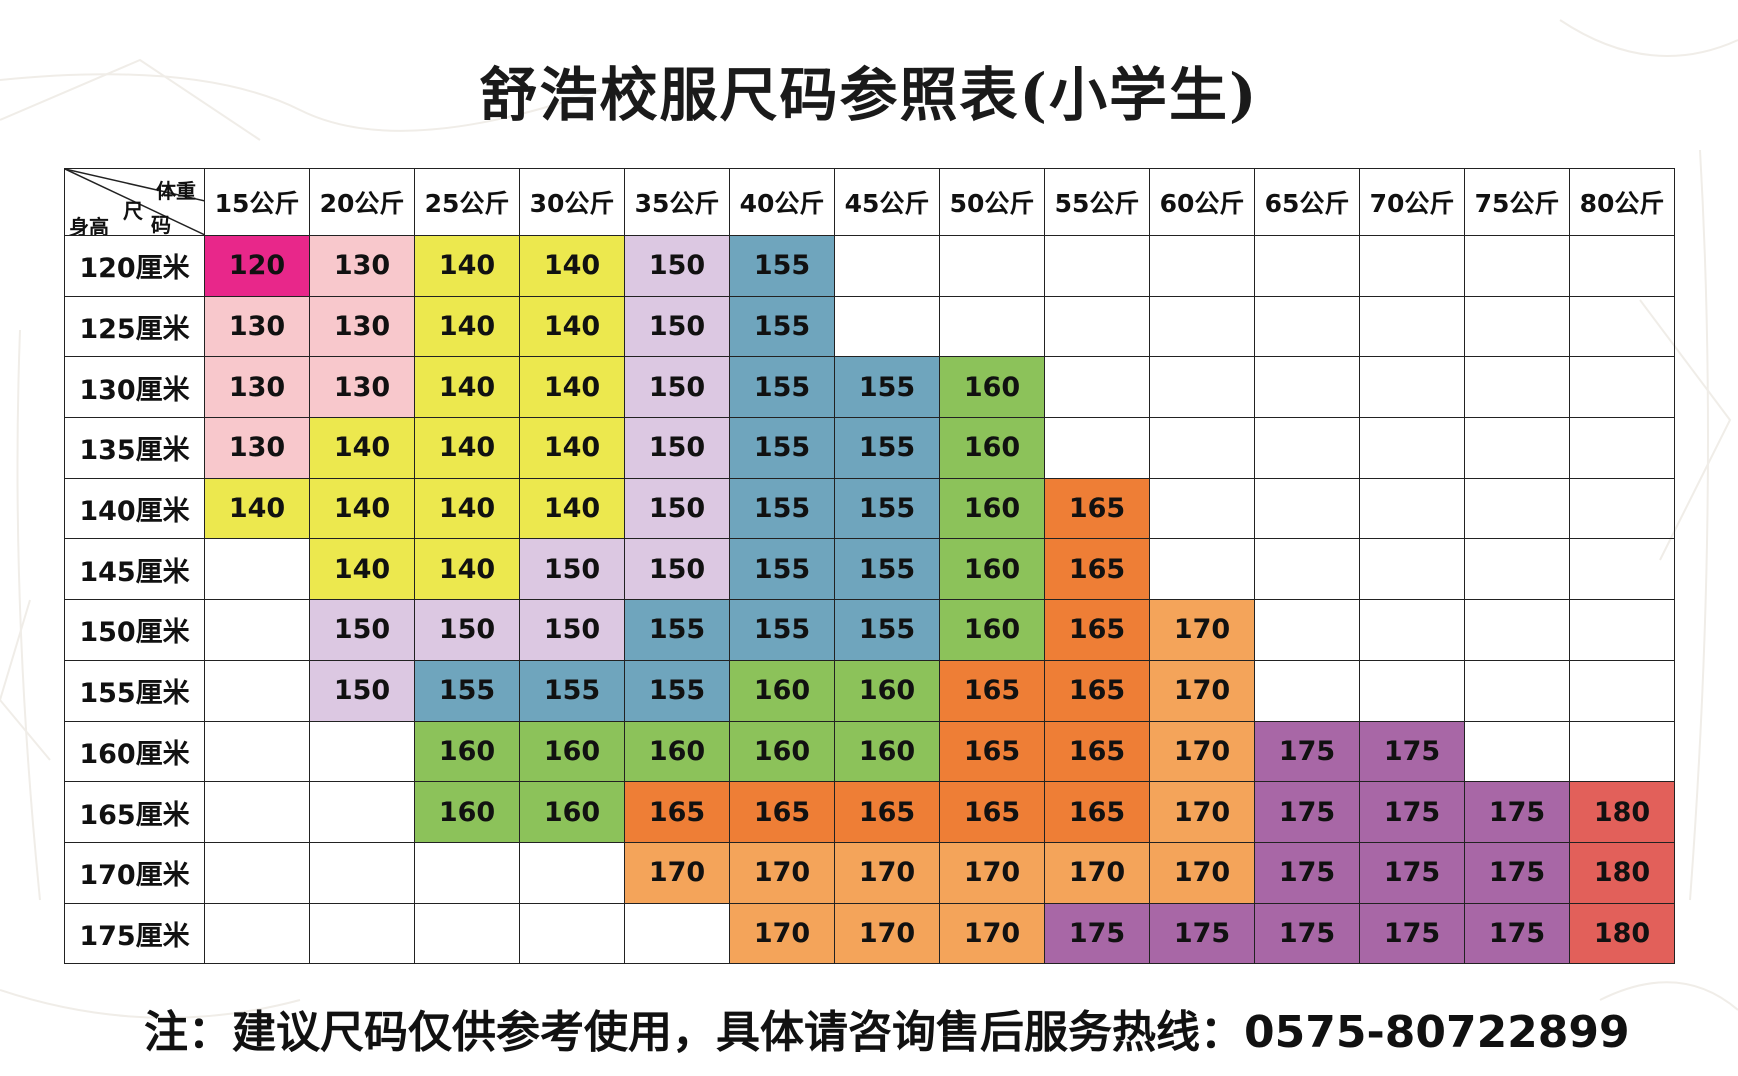  I want to click on table-row: 145厘米 140 140 150 150 155 155 160 165, so click(869, 569).